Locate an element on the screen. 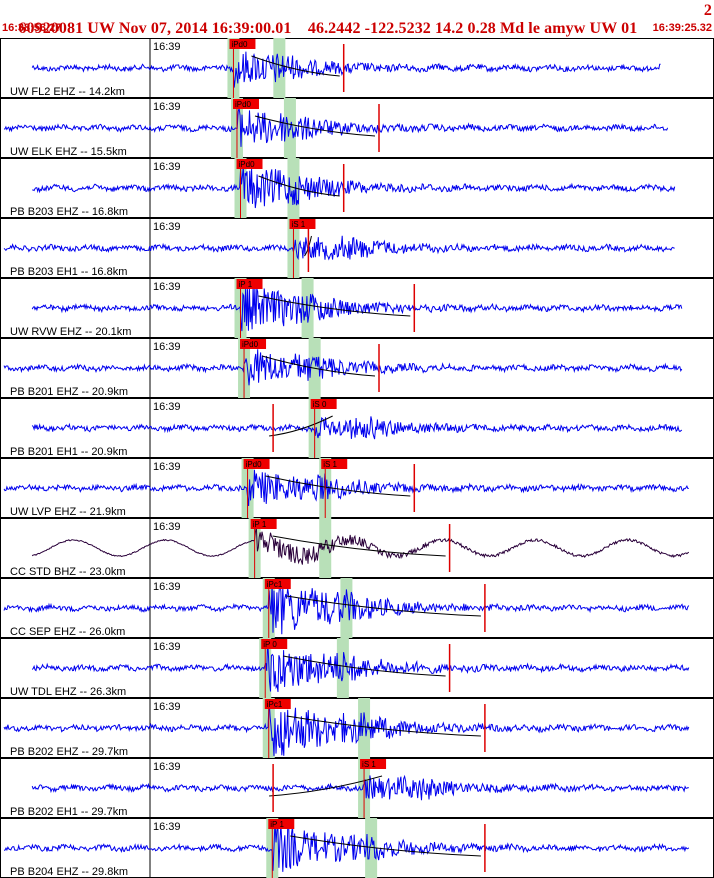 This screenshot has width=714, height=878. pick-label-text: iP 0 is located at coordinates (270, 644).